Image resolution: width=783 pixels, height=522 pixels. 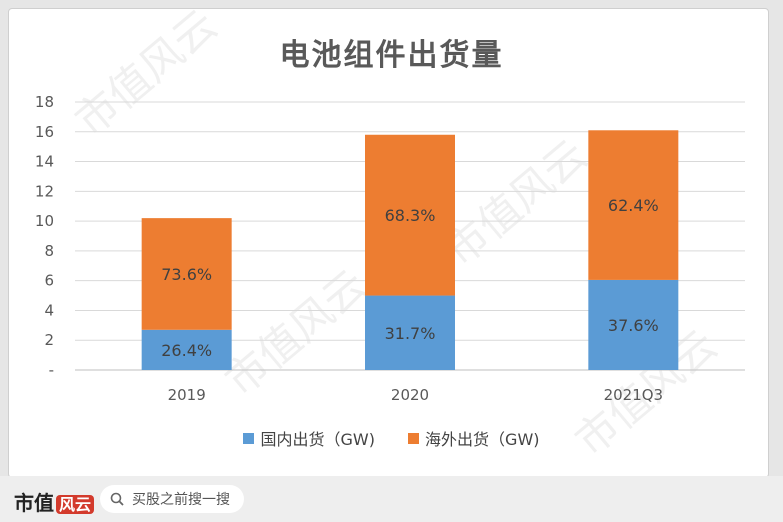 I want to click on data-label: 31.7%, so click(x=410, y=333).